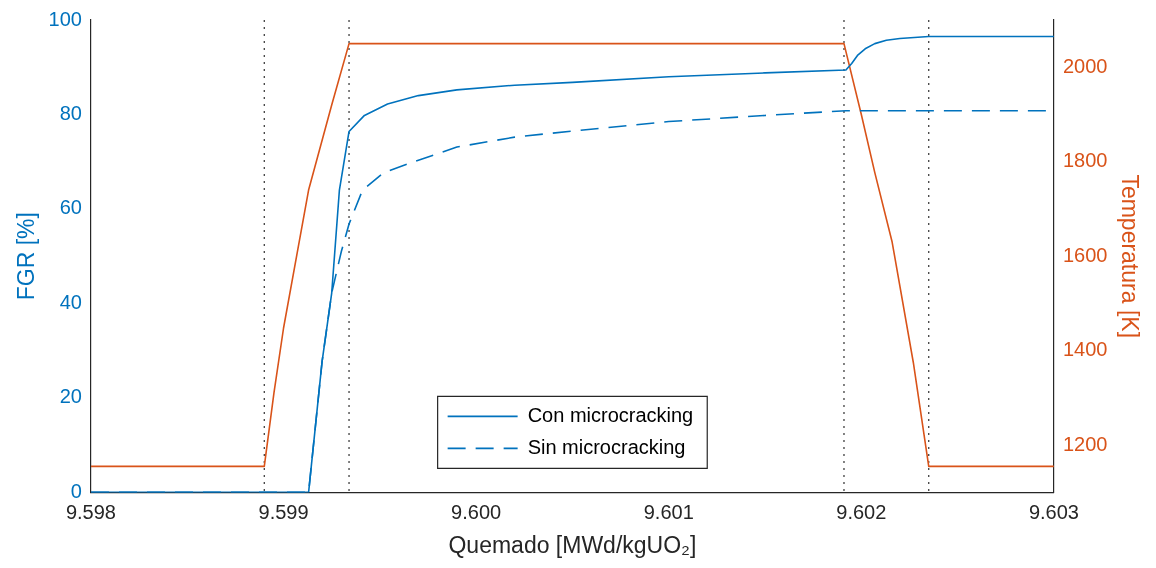 The image size is (1156, 568). I want to click on x-tick-label: 9.599, so click(283, 511).